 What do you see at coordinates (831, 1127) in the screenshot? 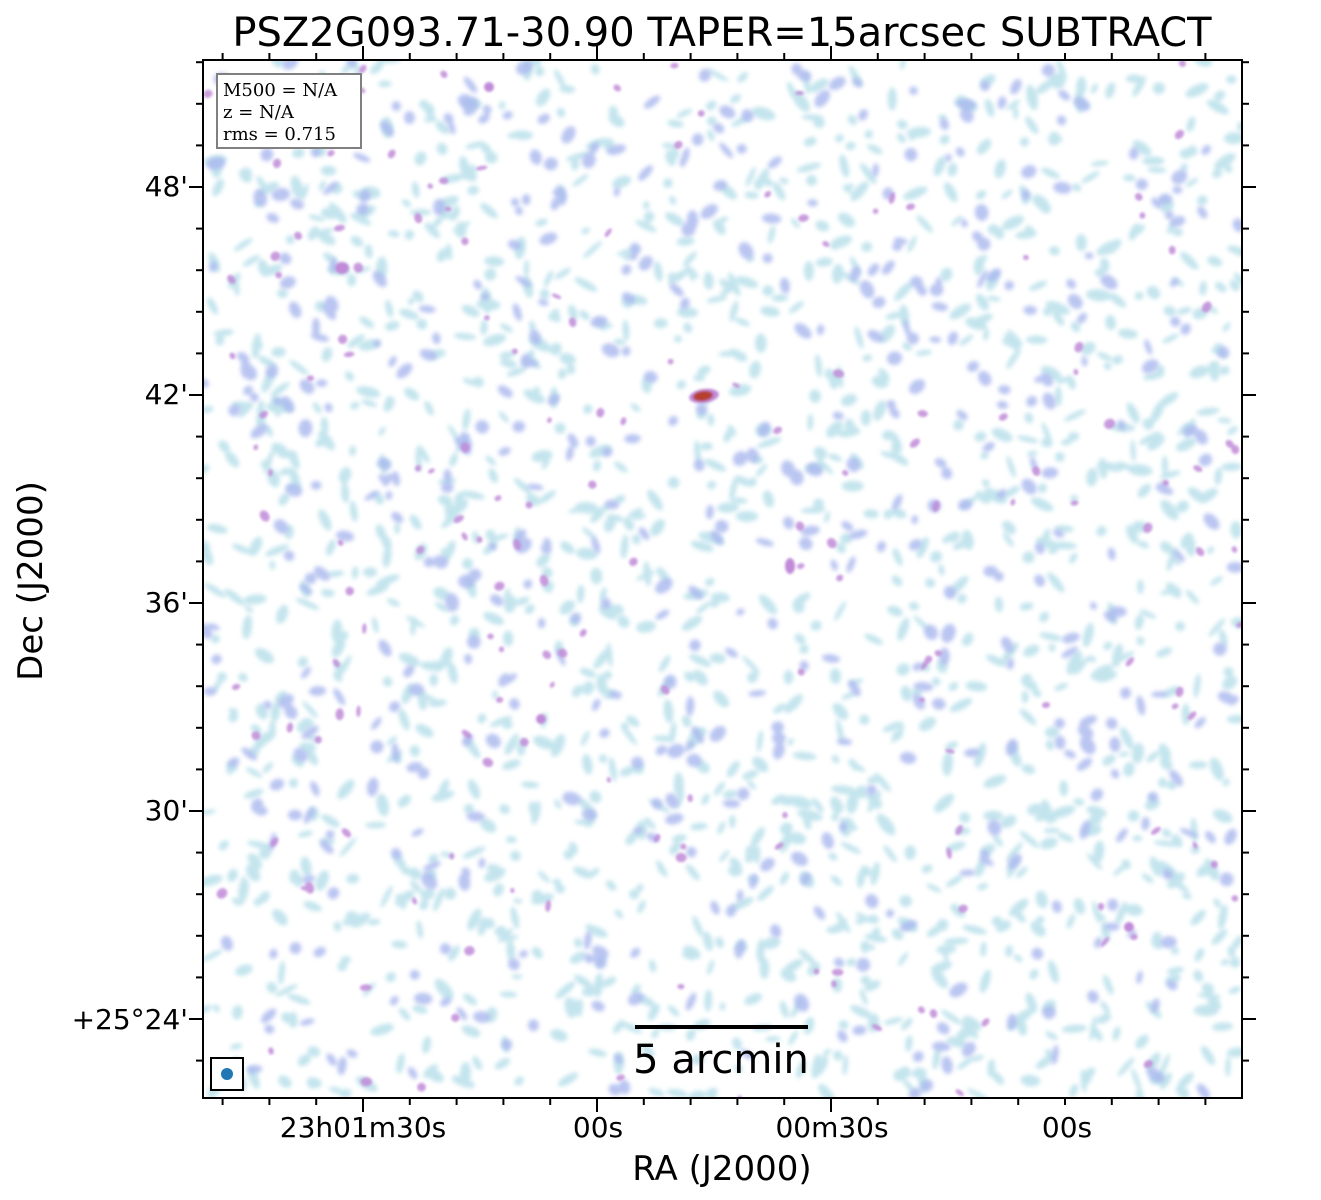
I see `x-tick-label: 00m30s` at bounding box center [831, 1127].